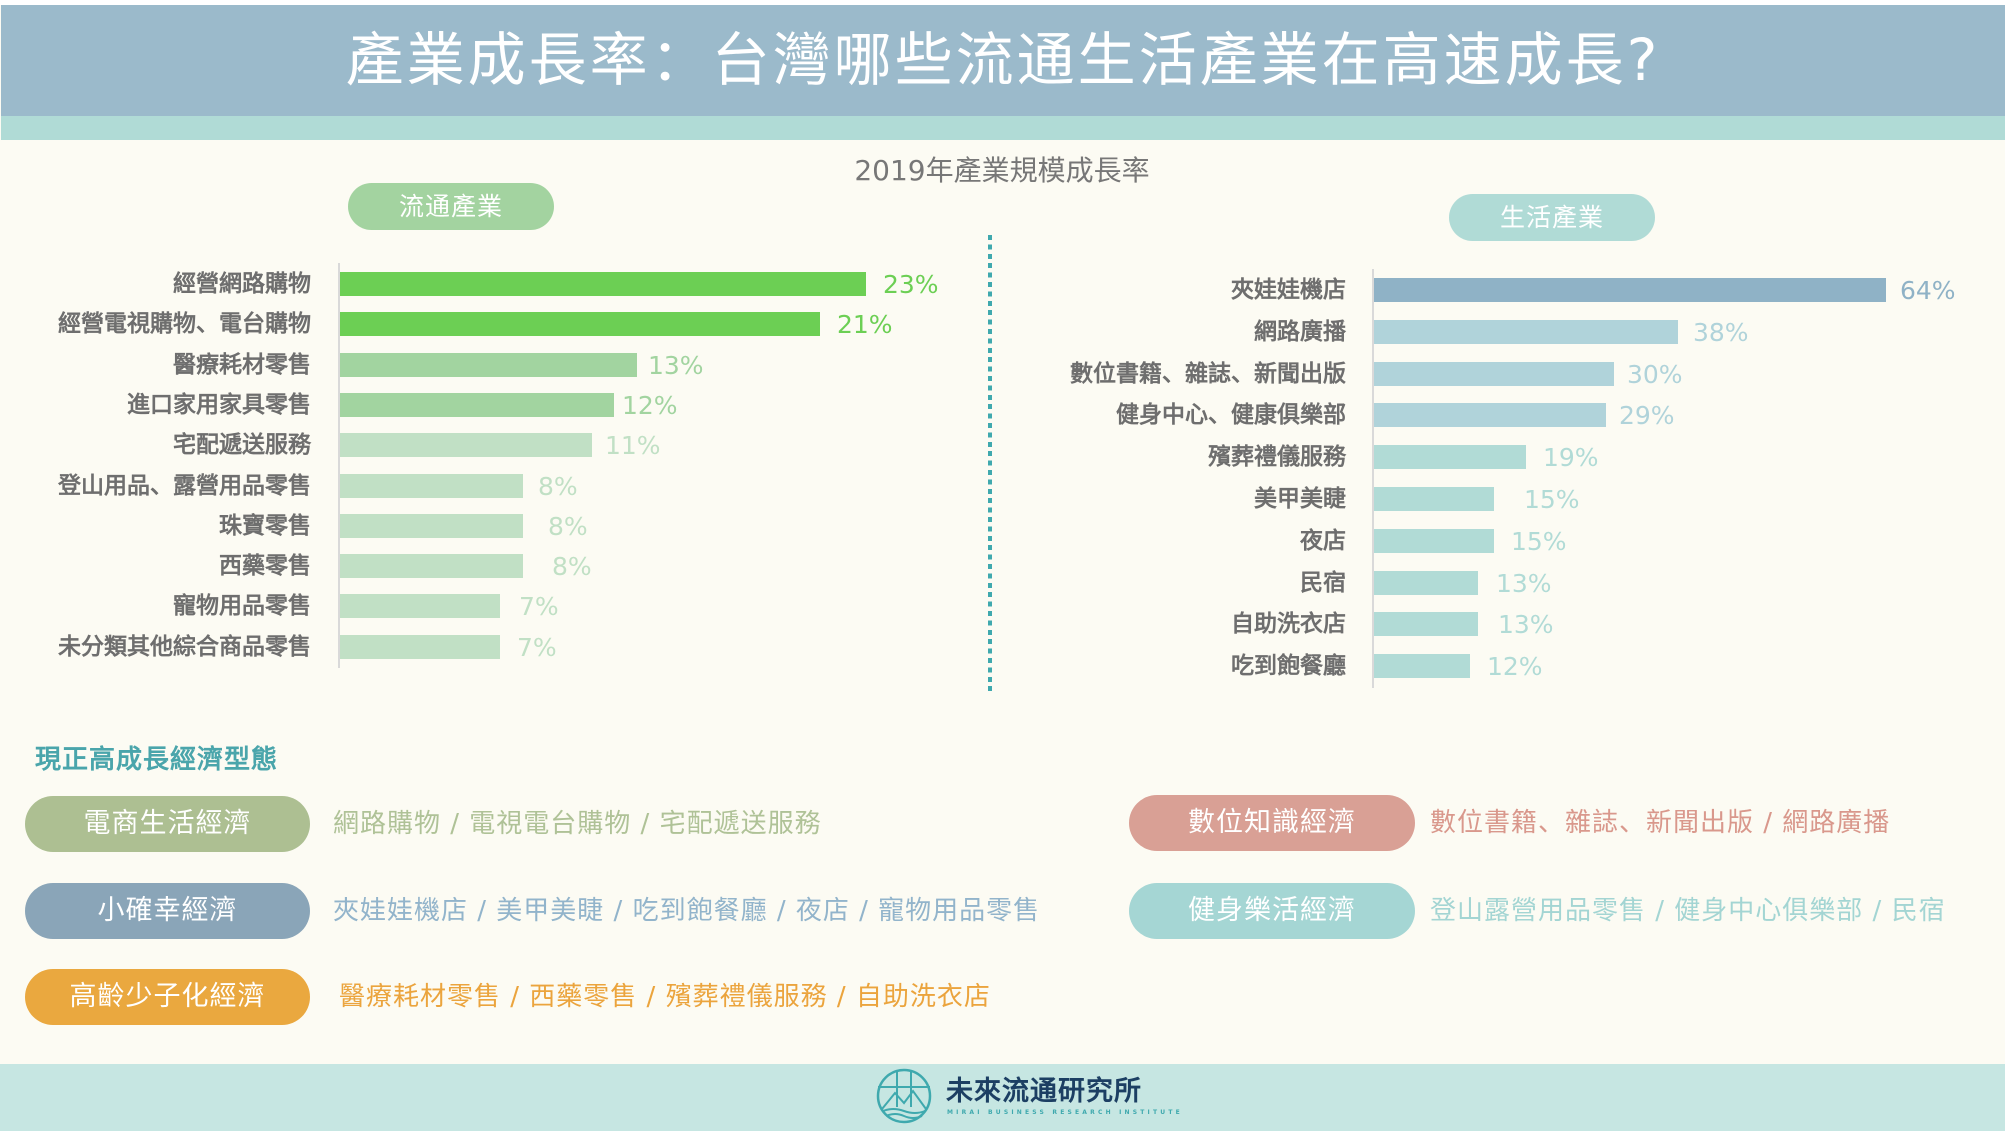 This screenshot has width=2005, height=1131. Describe the element at coordinates (1647, 415) in the screenshot. I see `right-value-label: 29%` at that location.